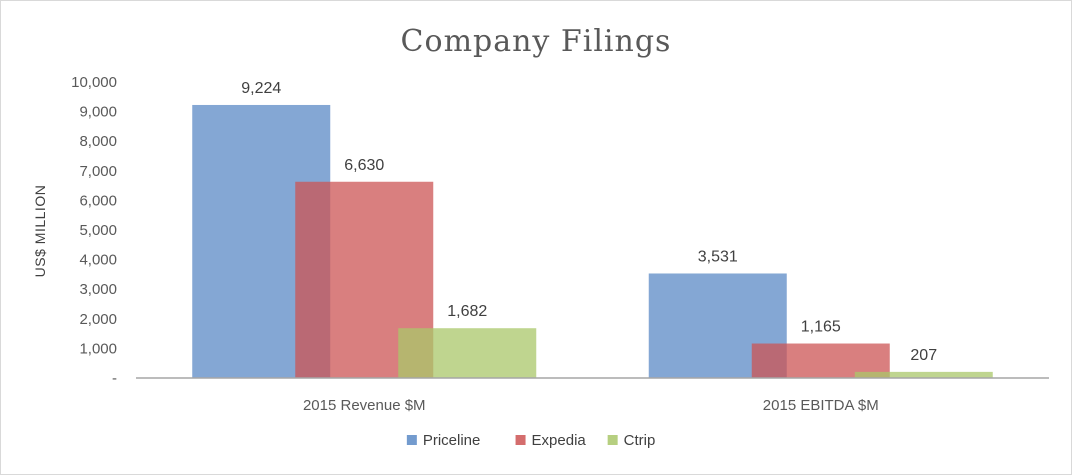 The height and width of the screenshot is (475, 1072). What do you see at coordinates (98, 289) in the screenshot?
I see `y-tick-label: 3,000` at bounding box center [98, 289].